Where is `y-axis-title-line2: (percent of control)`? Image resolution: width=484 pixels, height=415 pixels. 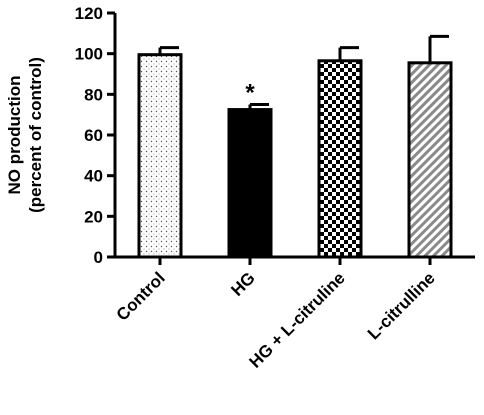
y-axis-title-line2: (percent of control) is located at coordinates (35, 135).